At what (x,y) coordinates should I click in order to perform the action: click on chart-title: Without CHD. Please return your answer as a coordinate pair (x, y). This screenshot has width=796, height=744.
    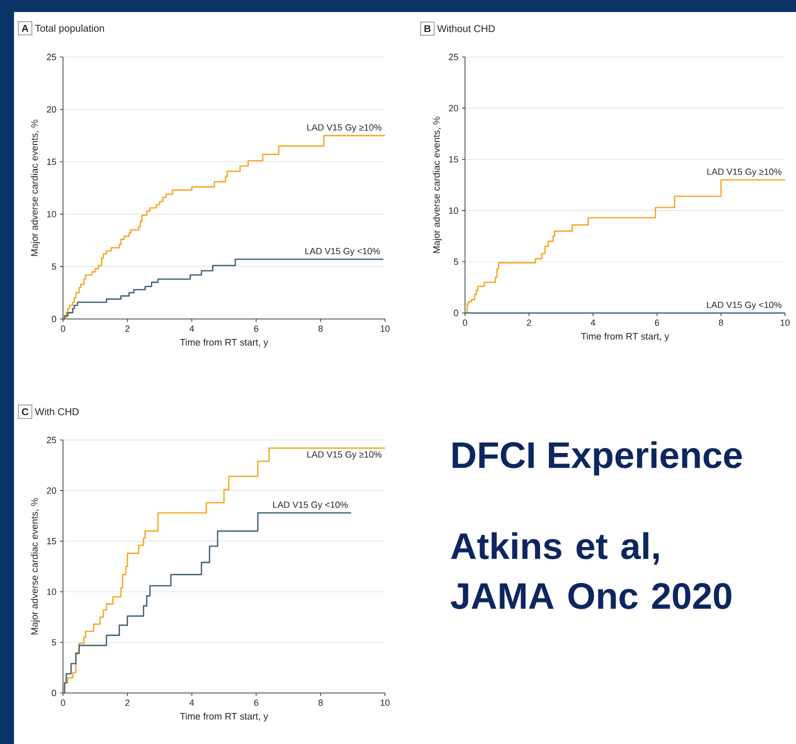
    Looking at the image, I should click on (466, 28).